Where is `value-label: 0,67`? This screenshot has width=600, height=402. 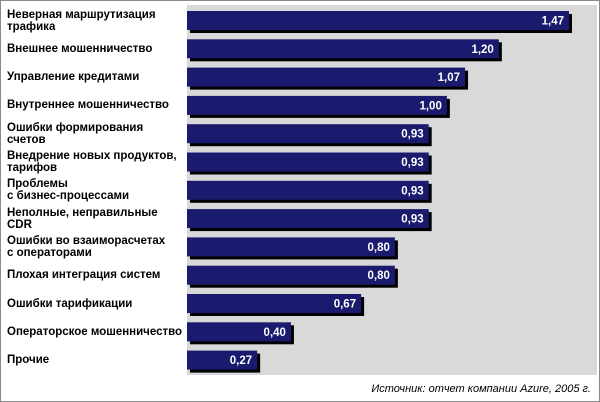
value-label: 0,67 is located at coordinates (345, 305).